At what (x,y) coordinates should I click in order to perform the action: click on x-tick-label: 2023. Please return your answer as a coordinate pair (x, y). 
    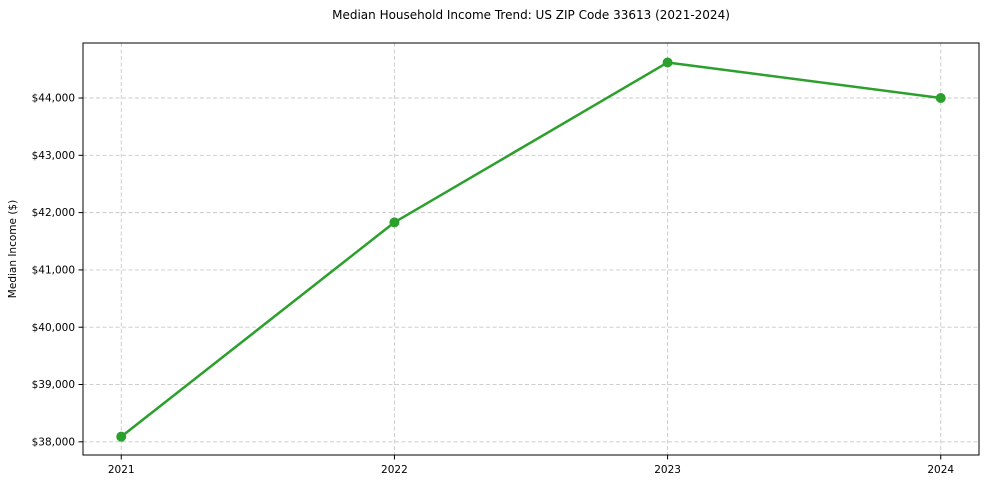
    Looking at the image, I should click on (667, 470).